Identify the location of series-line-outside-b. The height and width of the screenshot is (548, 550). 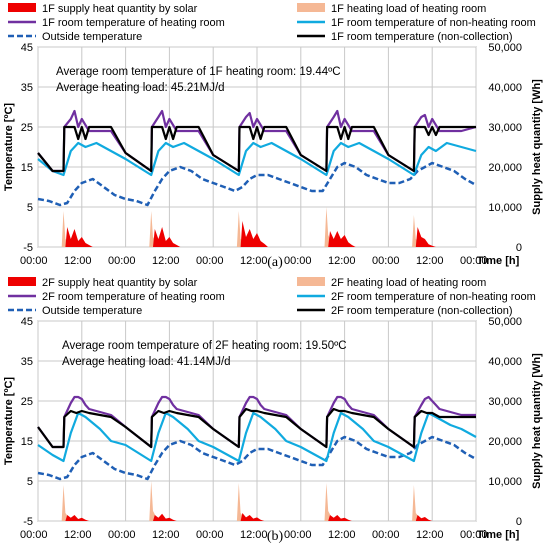
(257, 458).